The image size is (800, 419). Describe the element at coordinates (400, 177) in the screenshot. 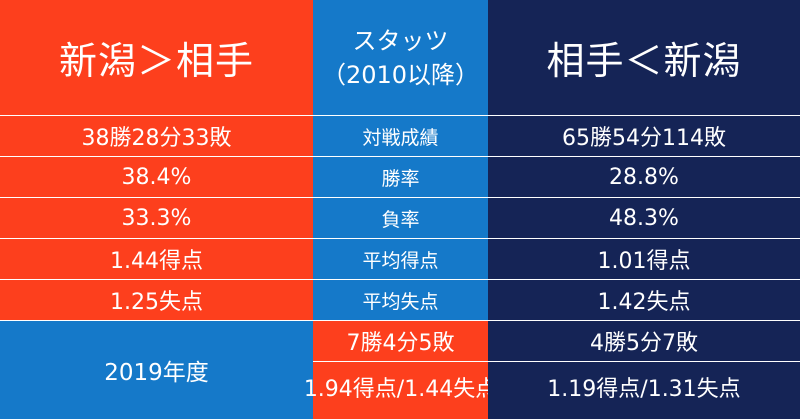

I see `row-label: 勝率` at that location.